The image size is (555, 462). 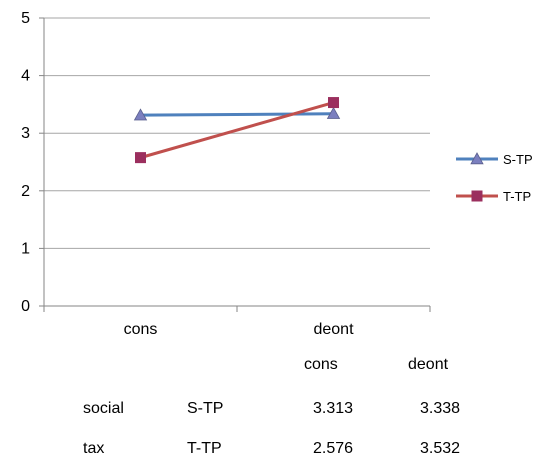 I want to click on legend: S-TP T-TP, so click(x=494, y=178).